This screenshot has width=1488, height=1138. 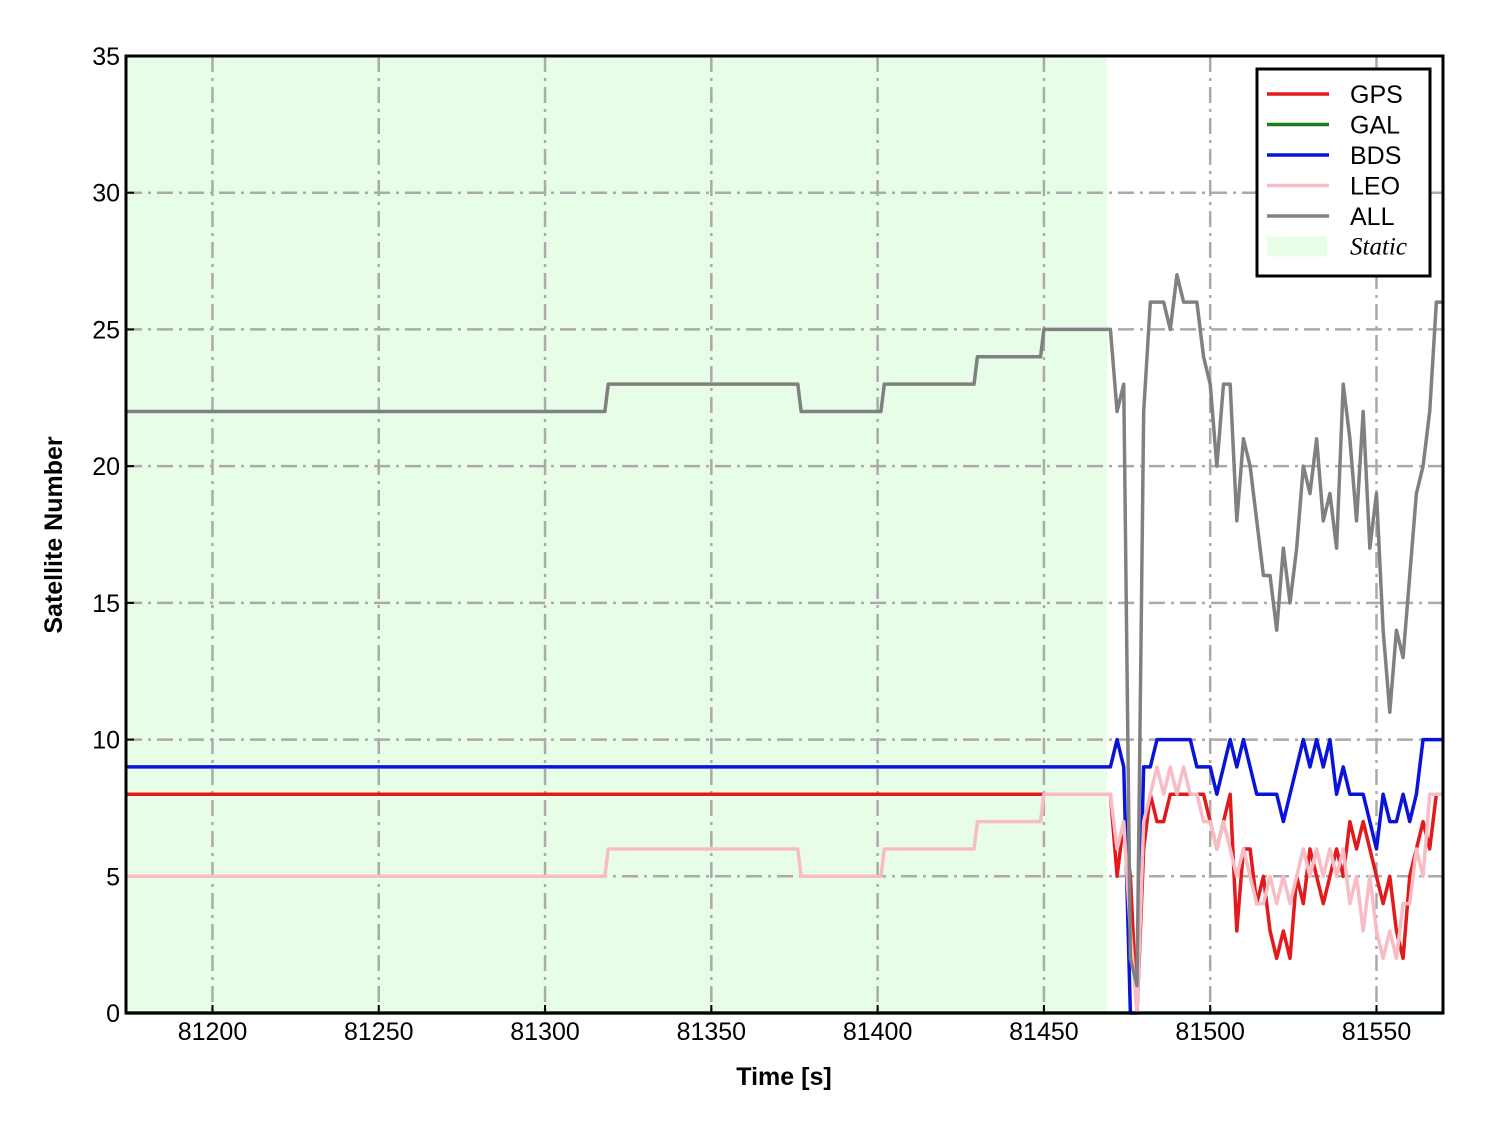 I want to click on x-tick-label: 81250, so click(x=379, y=1032).